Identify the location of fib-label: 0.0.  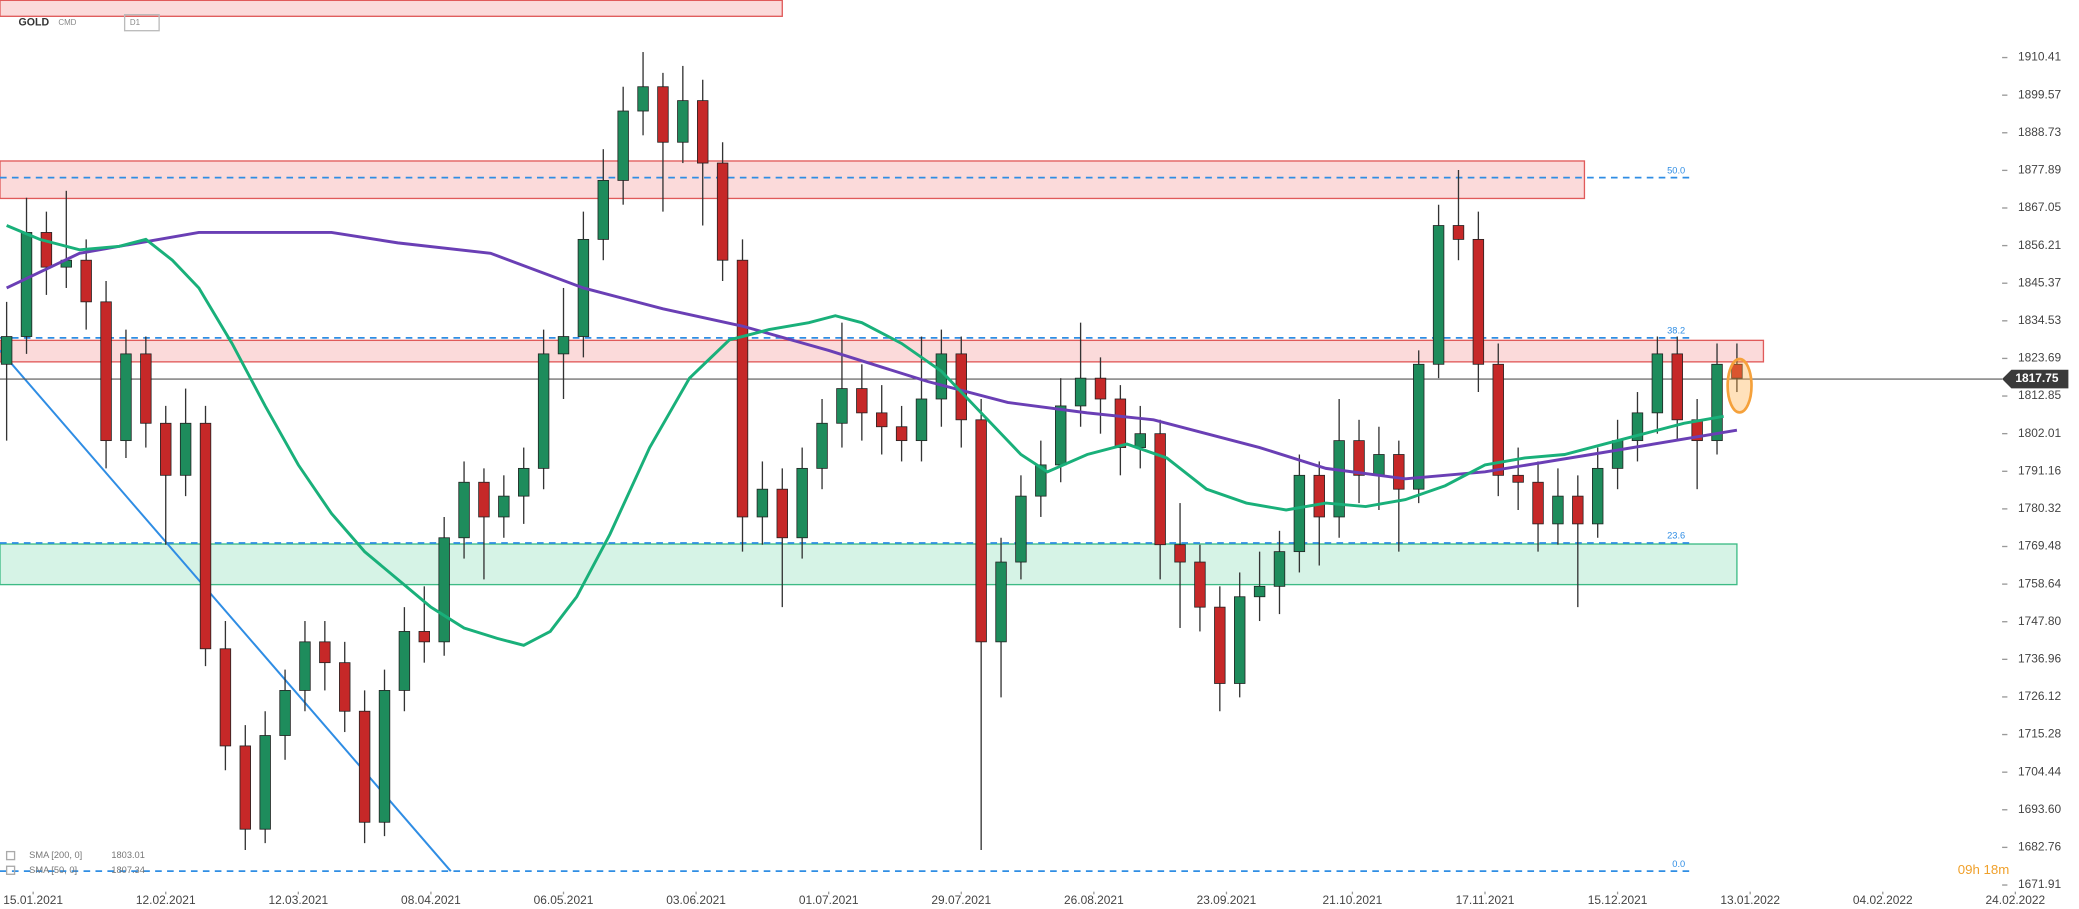
(1678, 864).